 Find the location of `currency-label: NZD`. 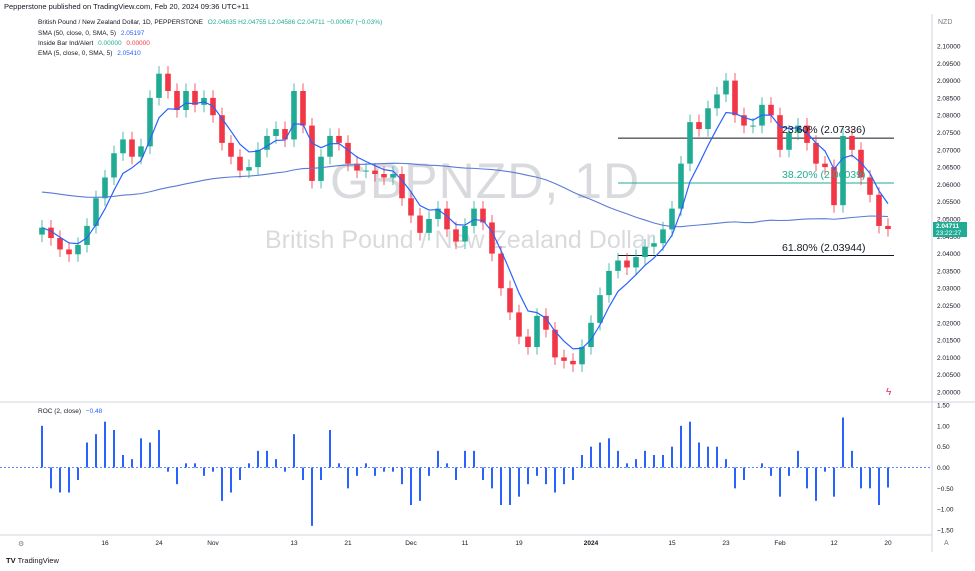

currency-label: NZD is located at coordinates (945, 22).